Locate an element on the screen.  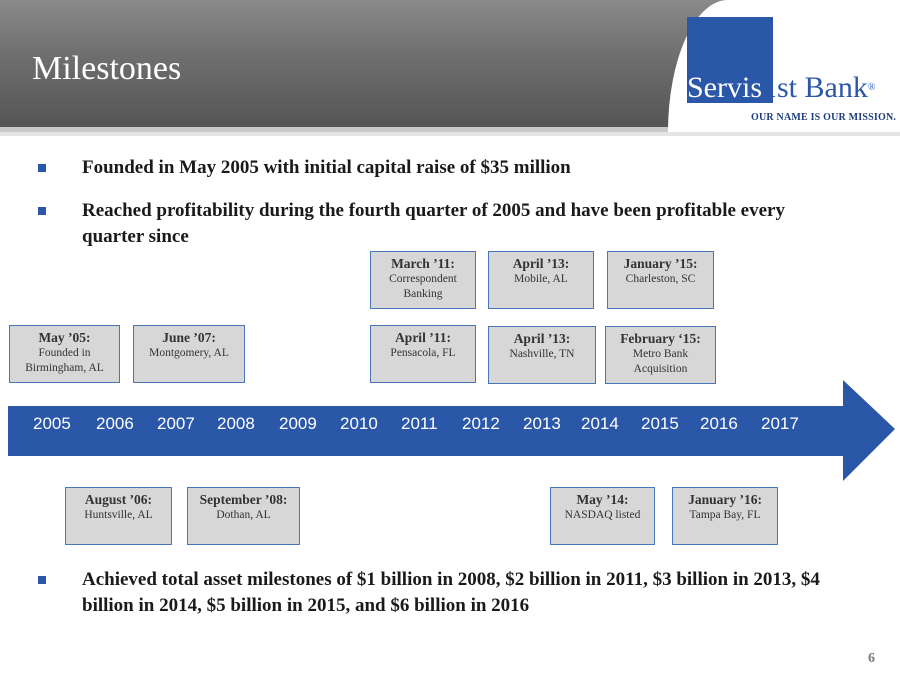
milestone-box: March ’11: Correspondent Banking is located at coordinates (423, 280).